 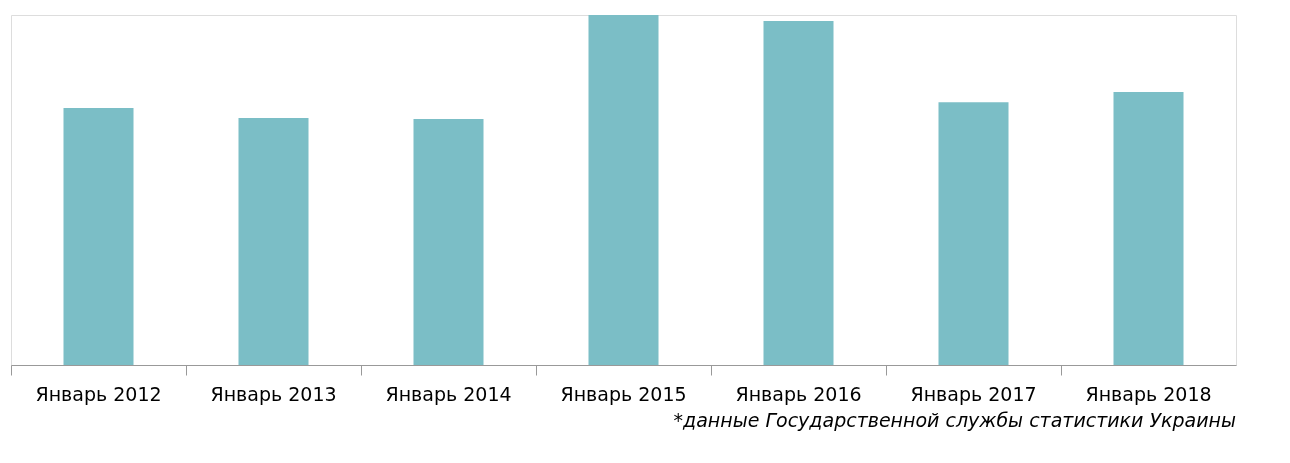 I want to click on x-tick-label: Январь 2014, so click(x=448, y=393).